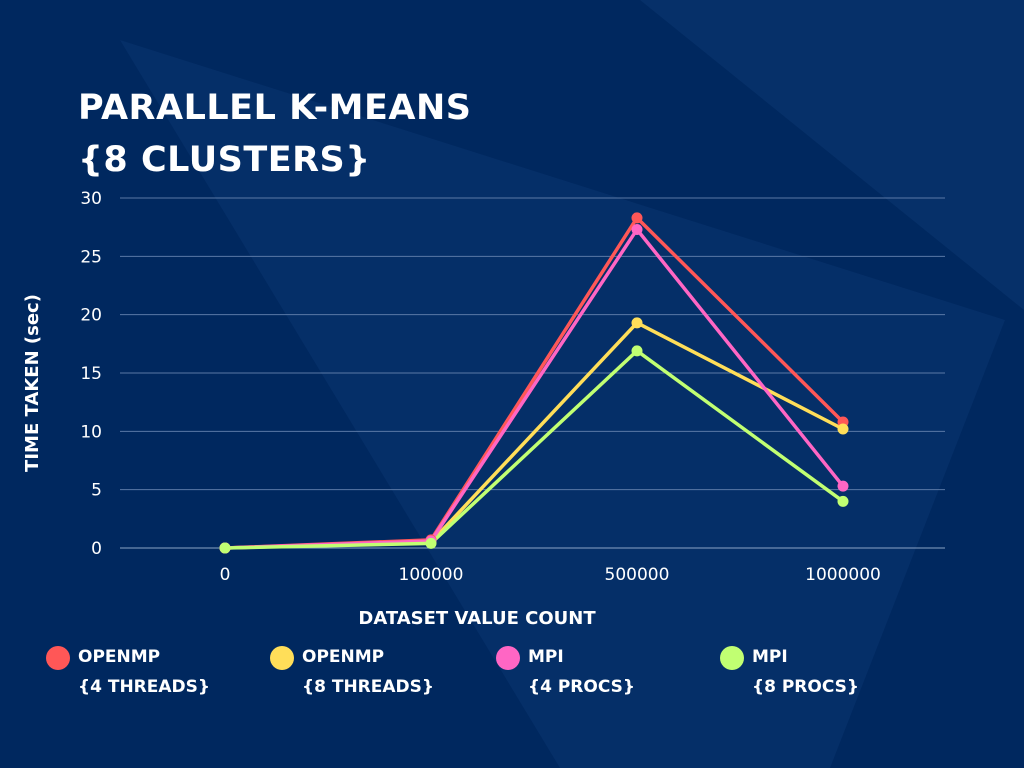  I want to click on y-tick-label: 30, so click(91, 199).